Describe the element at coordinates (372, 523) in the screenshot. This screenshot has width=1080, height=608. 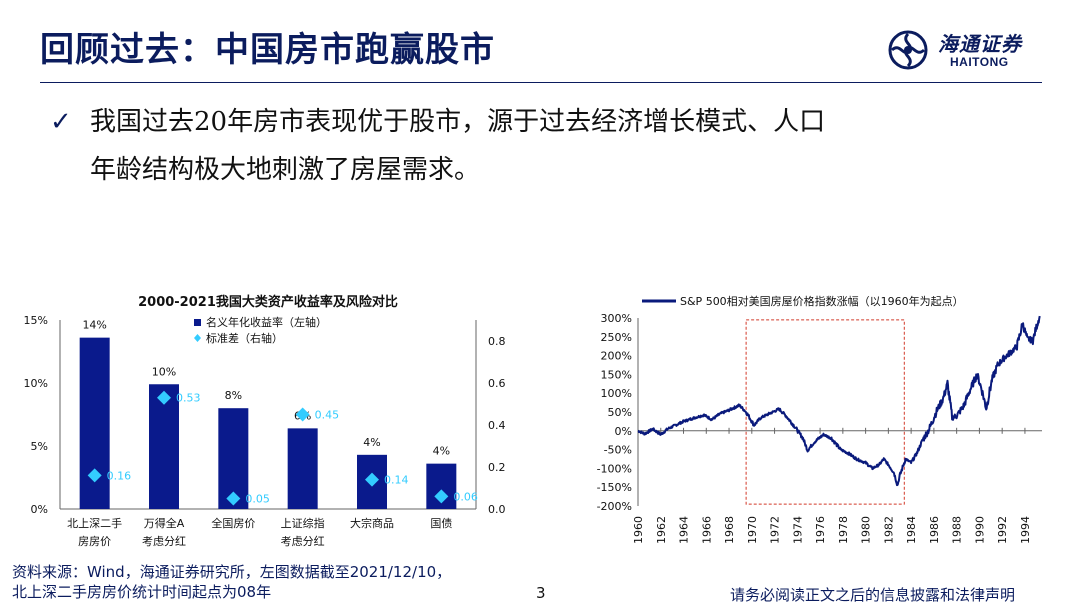
I see `x-category-label: 大宗商品` at that location.